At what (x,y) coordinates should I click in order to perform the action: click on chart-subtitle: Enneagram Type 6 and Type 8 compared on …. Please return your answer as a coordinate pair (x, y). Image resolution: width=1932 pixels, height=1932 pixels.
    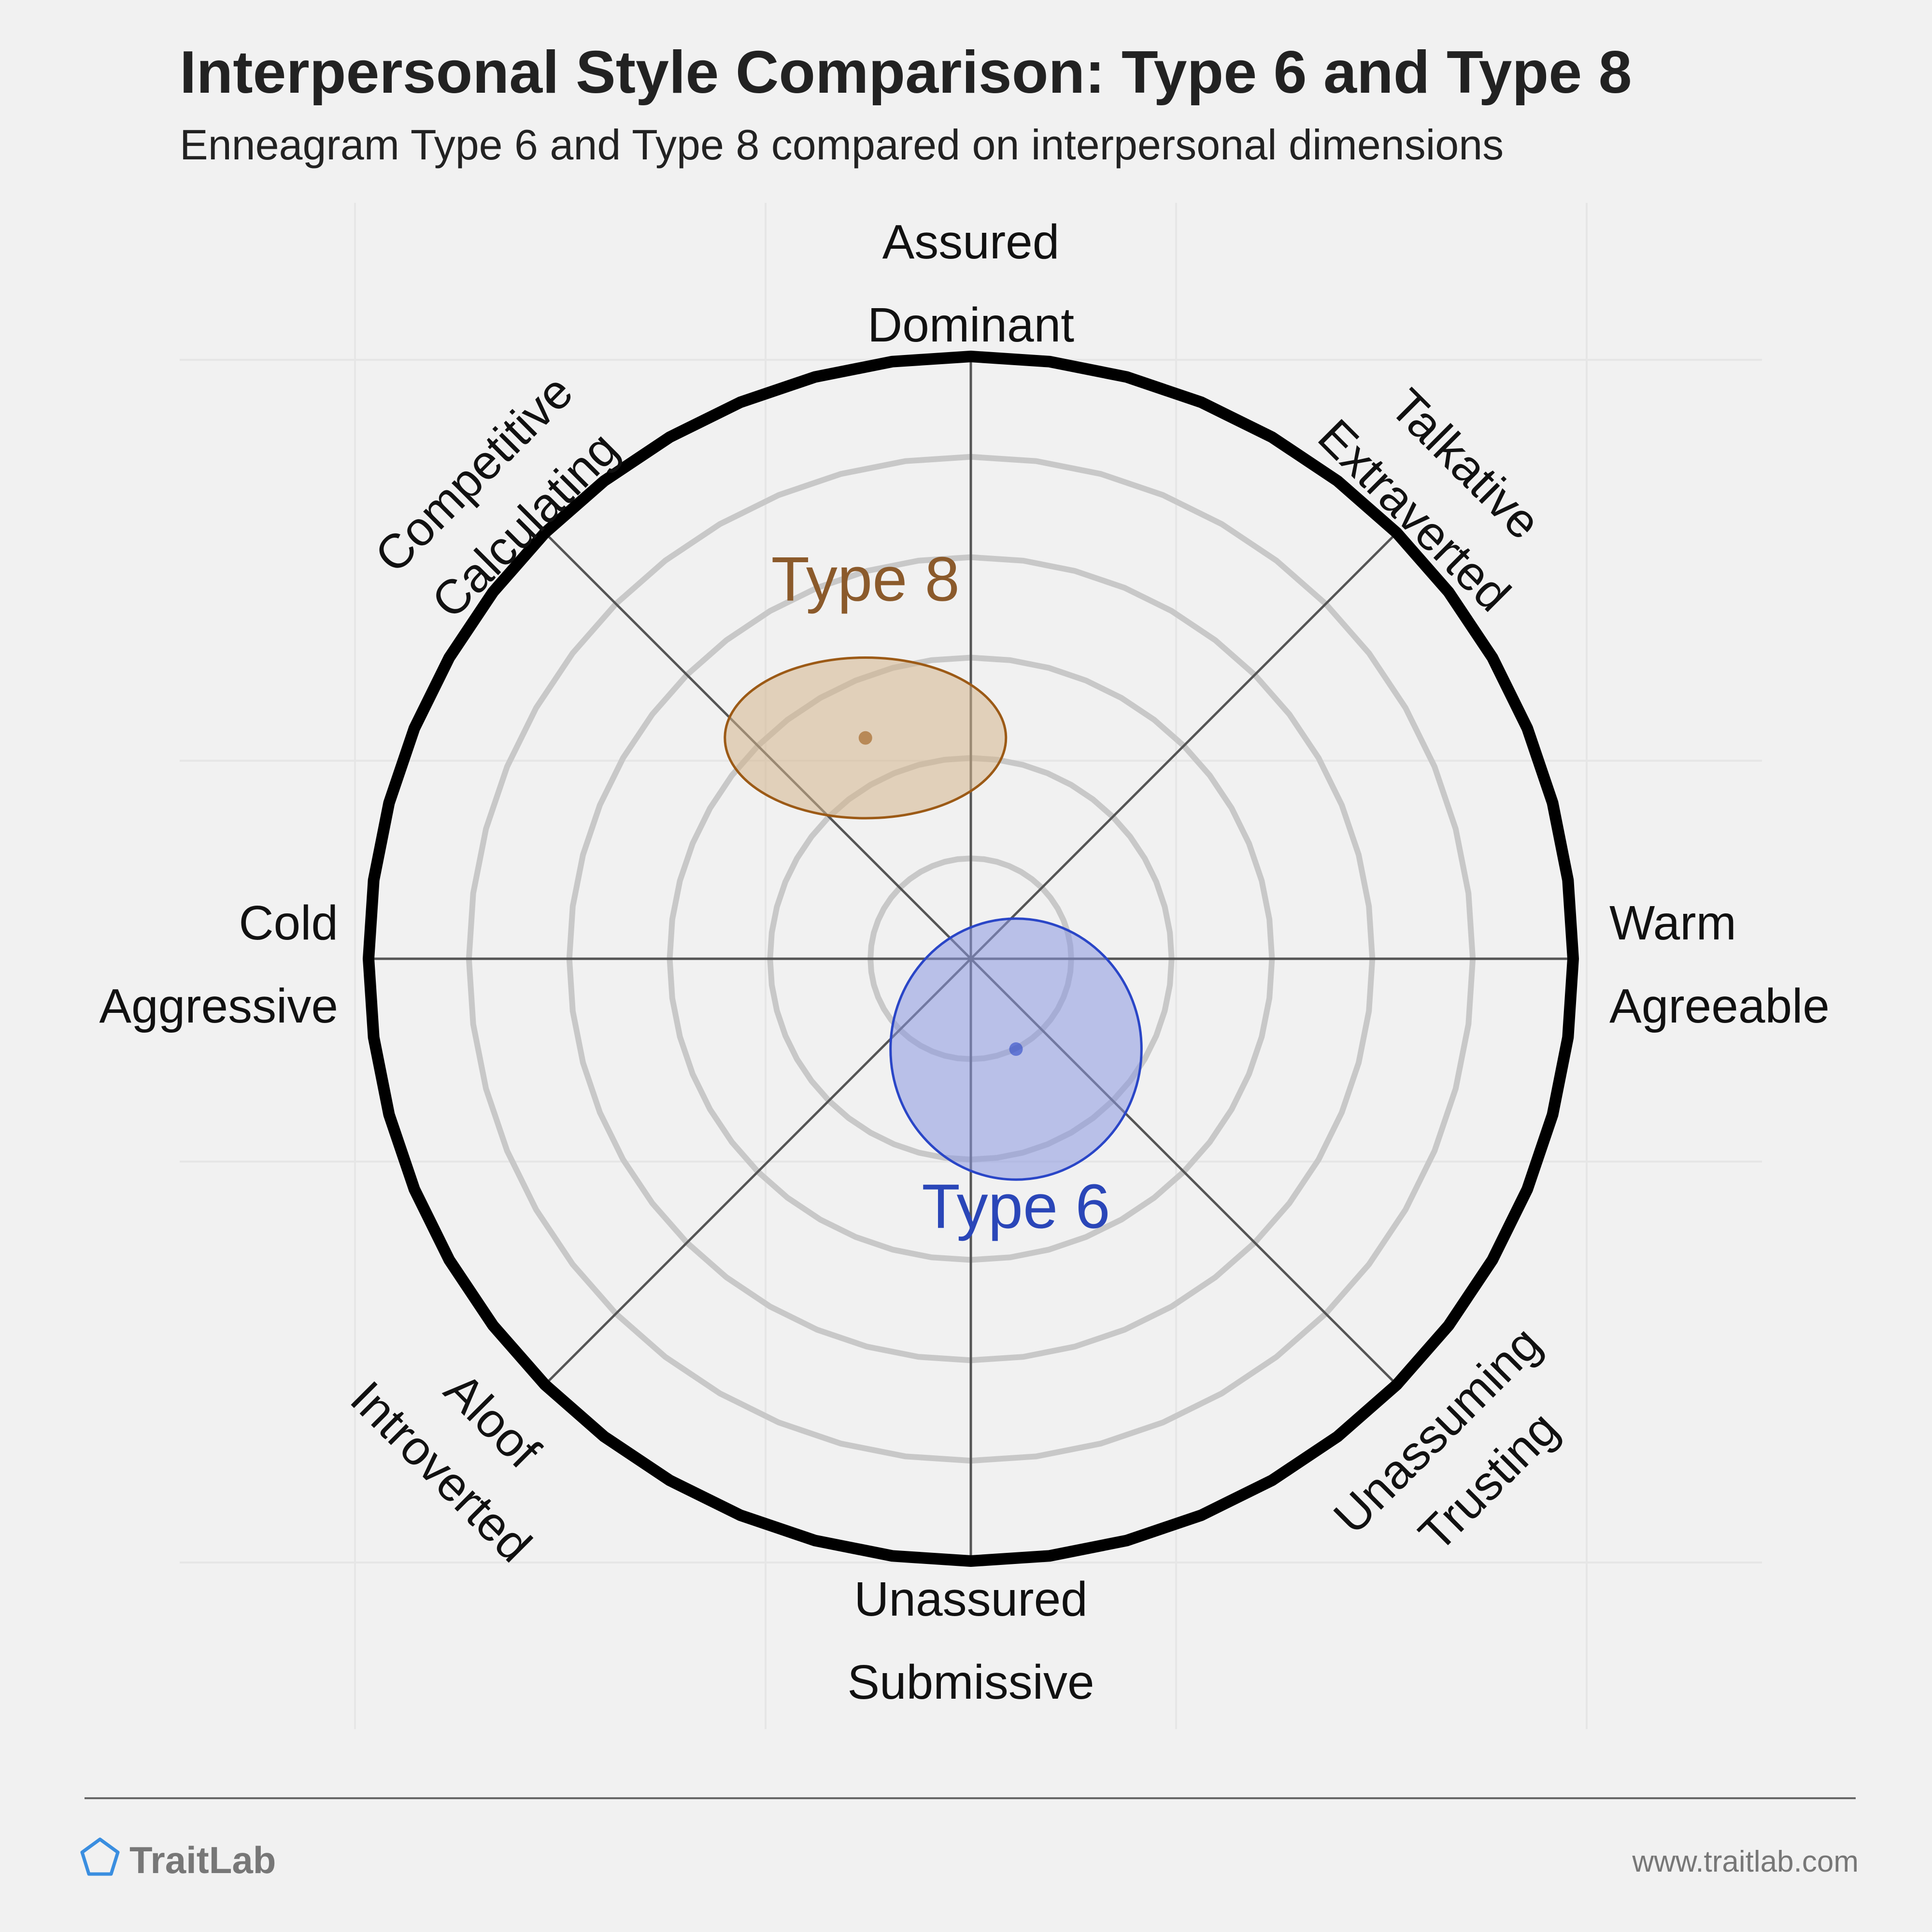
    Looking at the image, I should click on (842, 145).